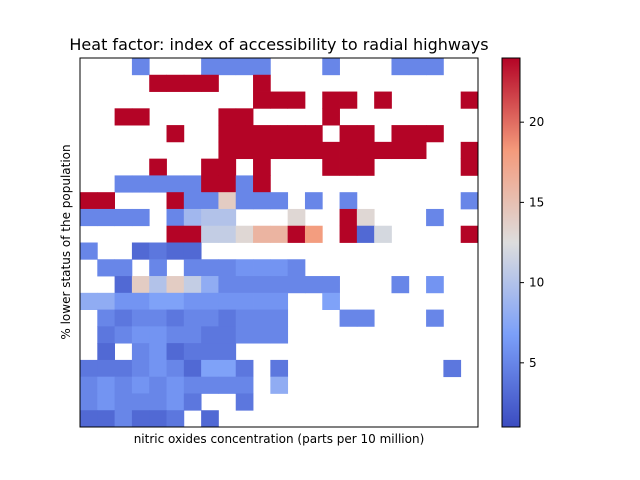 The width and height of the screenshot is (640, 480). What do you see at coordinates (532, 242) in the screenshot?
I see `colorbar-ticks: 5 10 15 20` at bounding box center [532, 242].